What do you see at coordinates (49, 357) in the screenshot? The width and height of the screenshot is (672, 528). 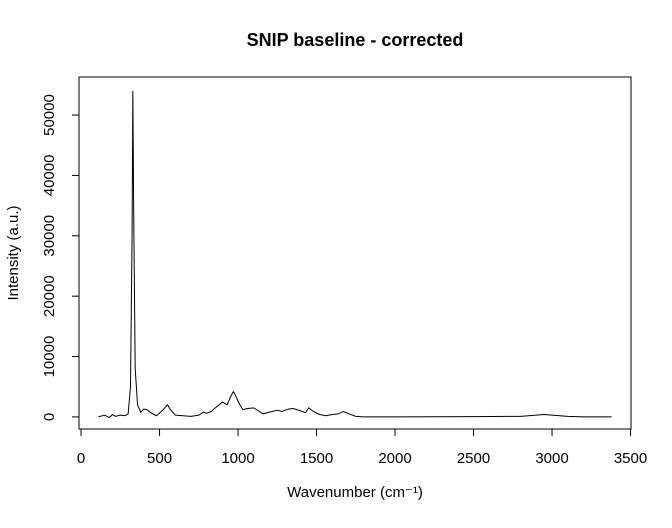 I see `y-tick-label: 10000` at bounding box center [49, 357].